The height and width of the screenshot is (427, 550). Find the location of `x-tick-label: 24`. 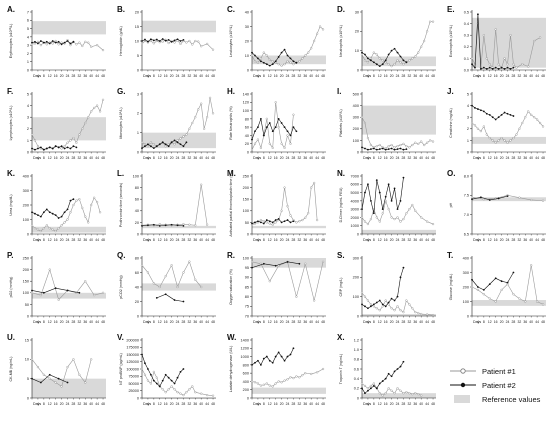

x-tick-label: 24 is located at coordinates (288, 158).